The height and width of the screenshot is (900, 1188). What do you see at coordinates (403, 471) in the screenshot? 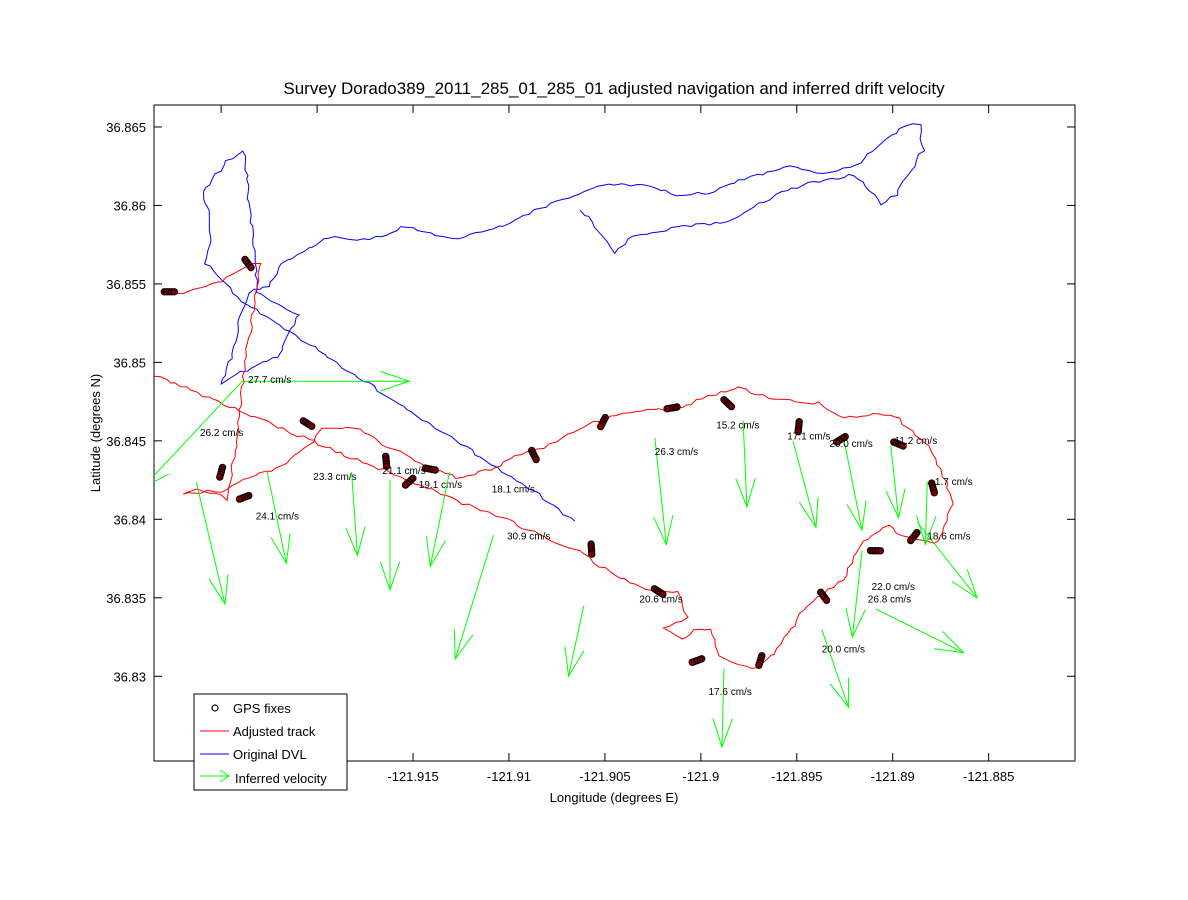
I see `velocity-label: 21.1 cm/s` at bounding box center [403, 471].